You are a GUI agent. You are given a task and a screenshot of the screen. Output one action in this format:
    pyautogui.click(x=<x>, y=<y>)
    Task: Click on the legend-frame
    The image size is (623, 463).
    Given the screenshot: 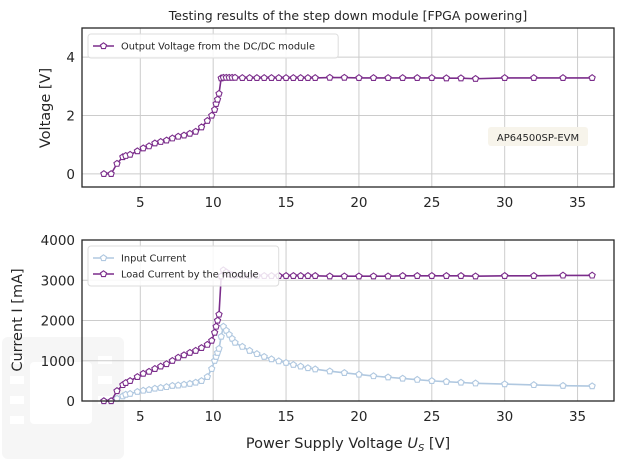 What is the action you would take?
    pyautogui.click(x=183, y=266)
    